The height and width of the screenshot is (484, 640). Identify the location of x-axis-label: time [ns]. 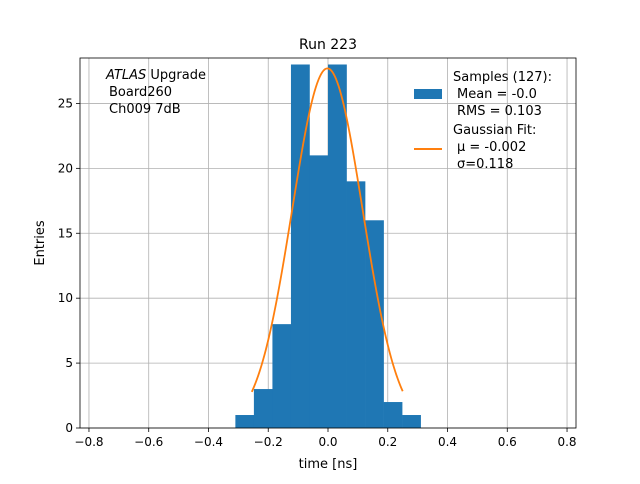
(328, 464).